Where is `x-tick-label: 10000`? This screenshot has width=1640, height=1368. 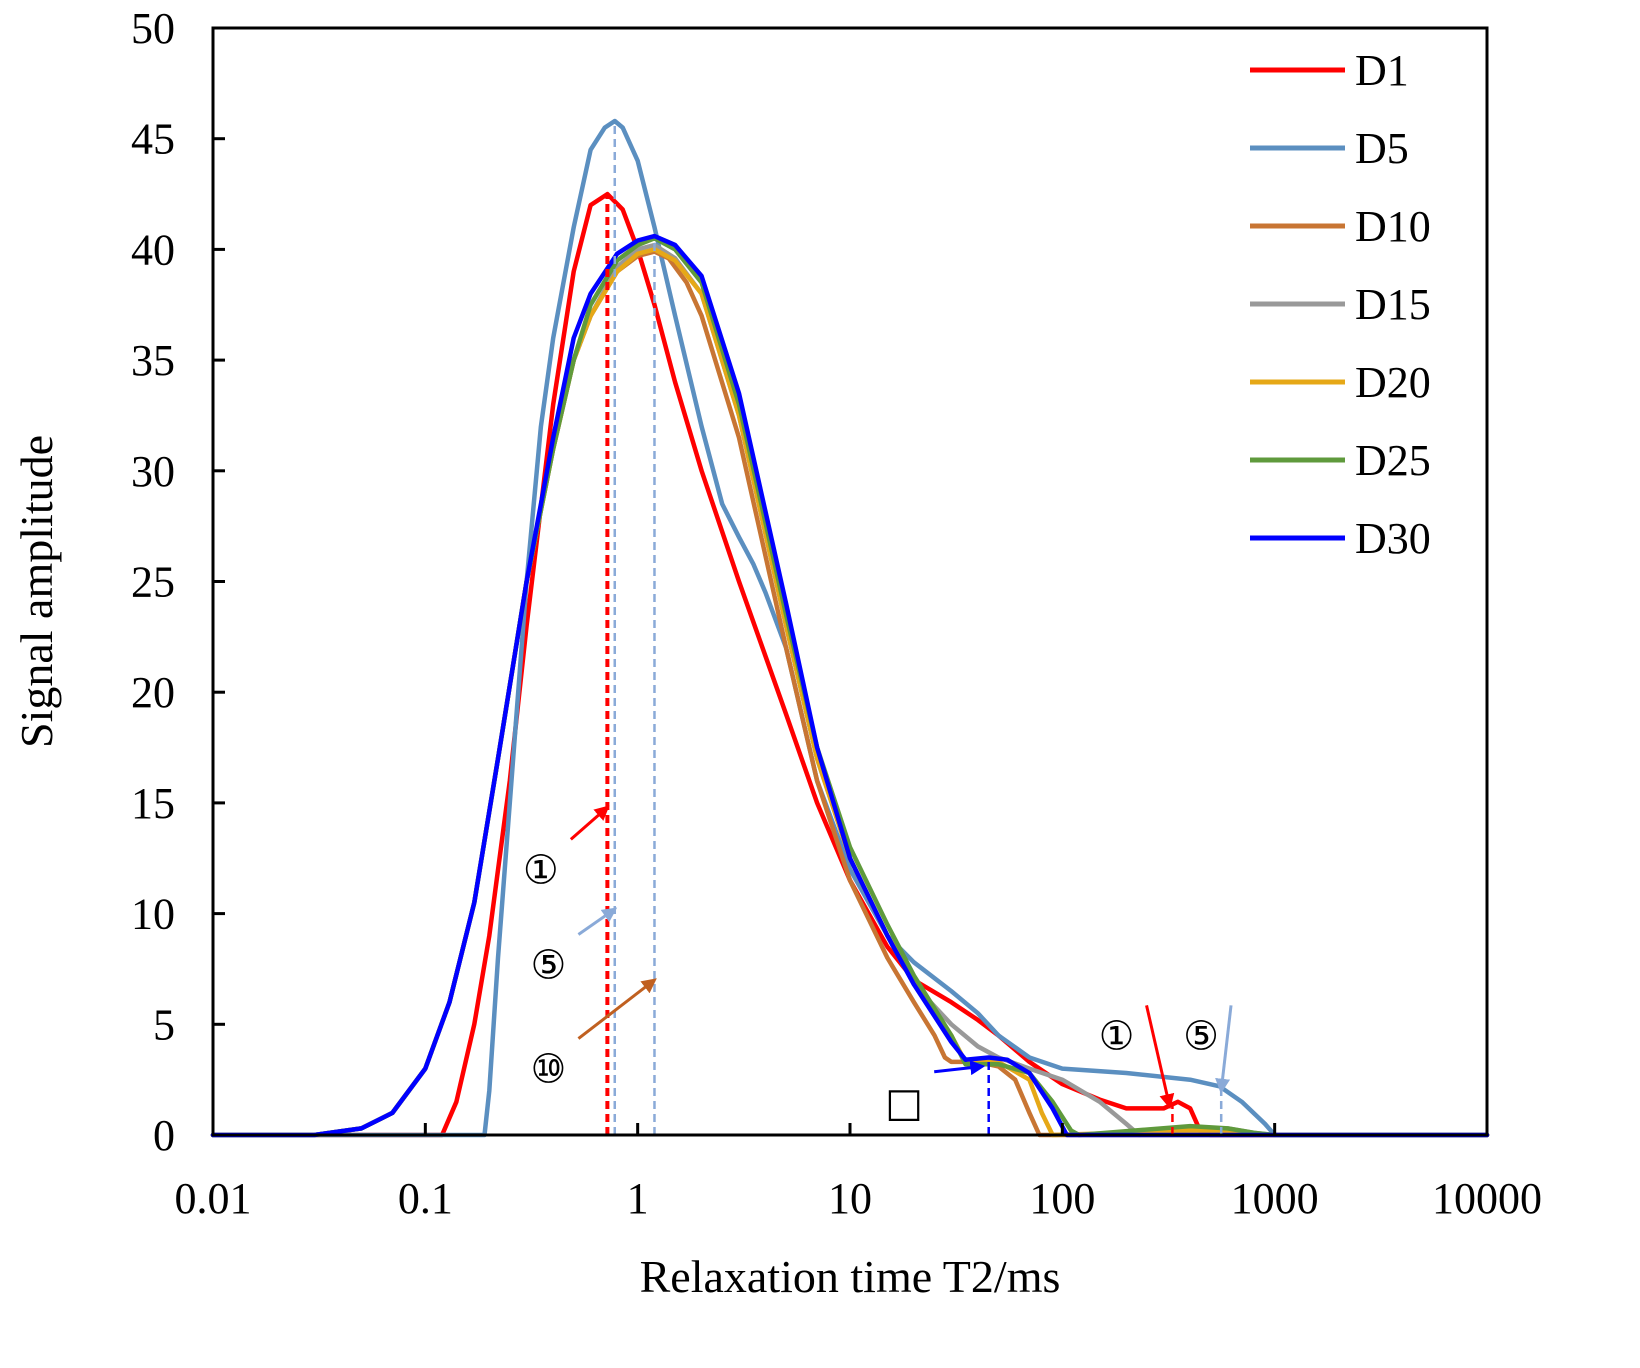
x-tick-label: 10000 is located at coordinates (1487, 1198).